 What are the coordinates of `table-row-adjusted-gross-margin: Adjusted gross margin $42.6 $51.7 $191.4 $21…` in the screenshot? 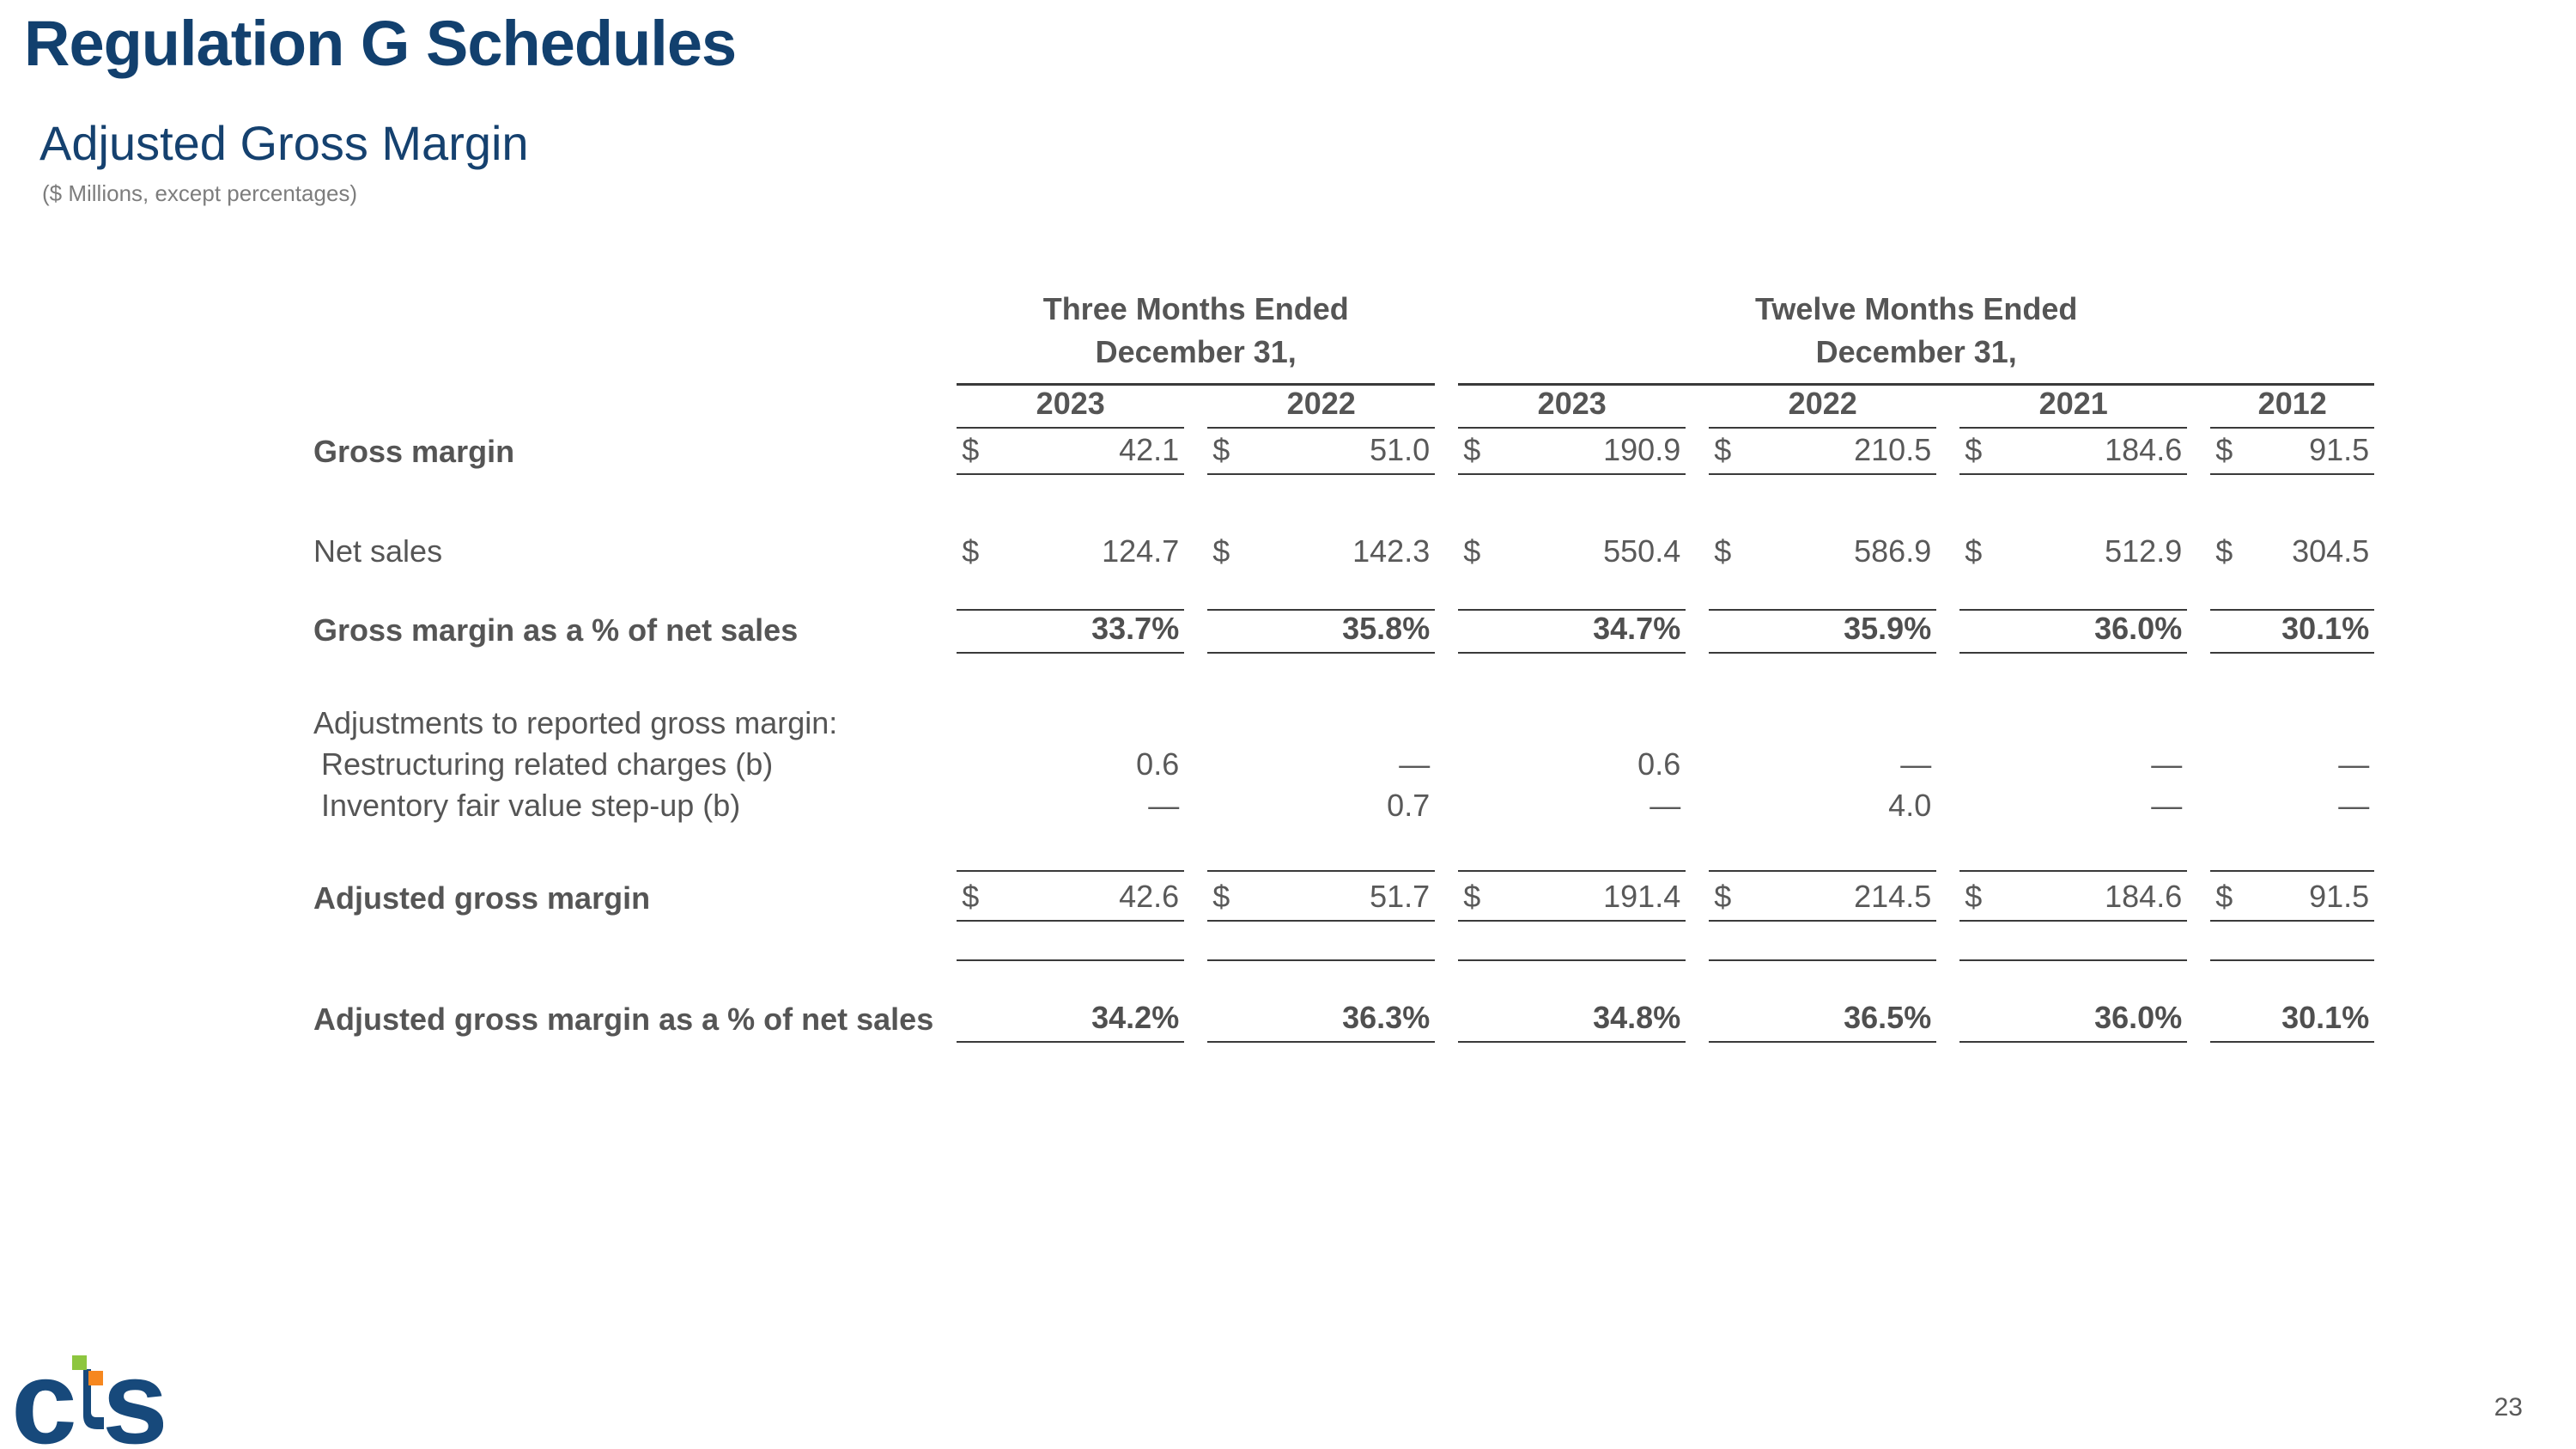 It's located at (1344, 897).